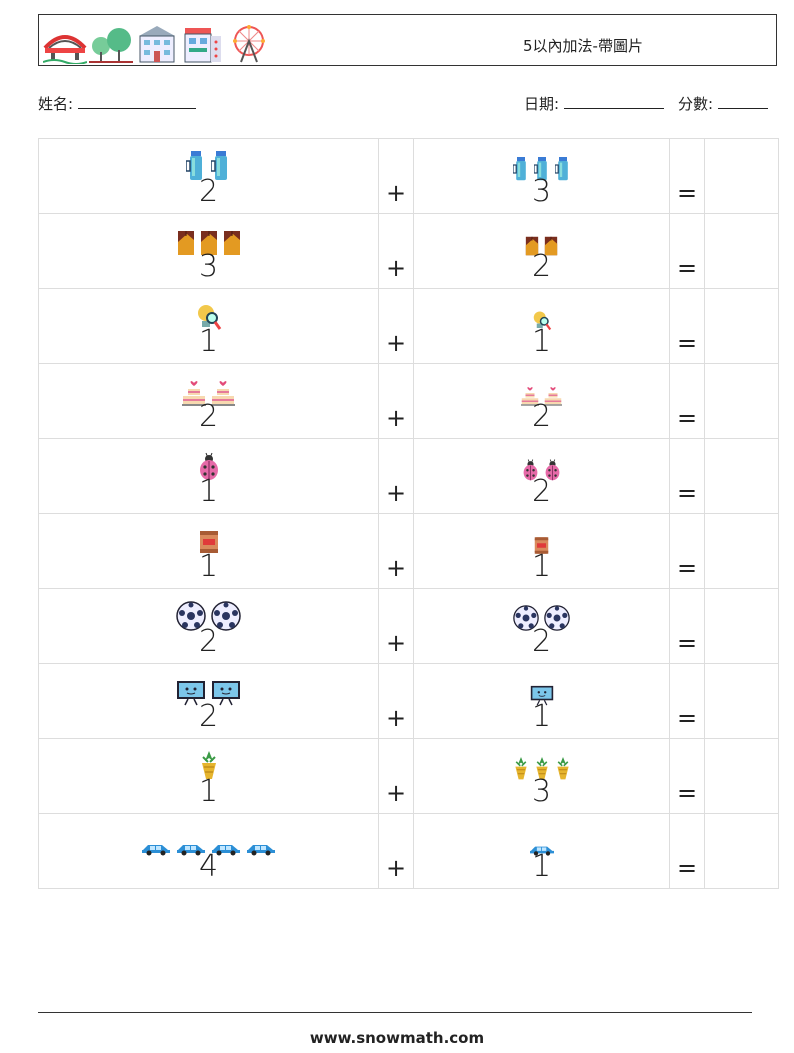  What do you see at coordinates (408, 176) in the screenshot?
I see `problem-row: 2 +3 =` at bounding box center [408, 176].